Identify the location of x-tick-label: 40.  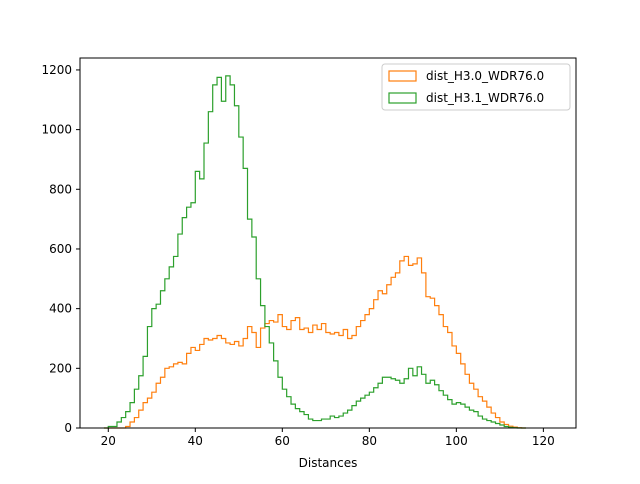
(195, 441).